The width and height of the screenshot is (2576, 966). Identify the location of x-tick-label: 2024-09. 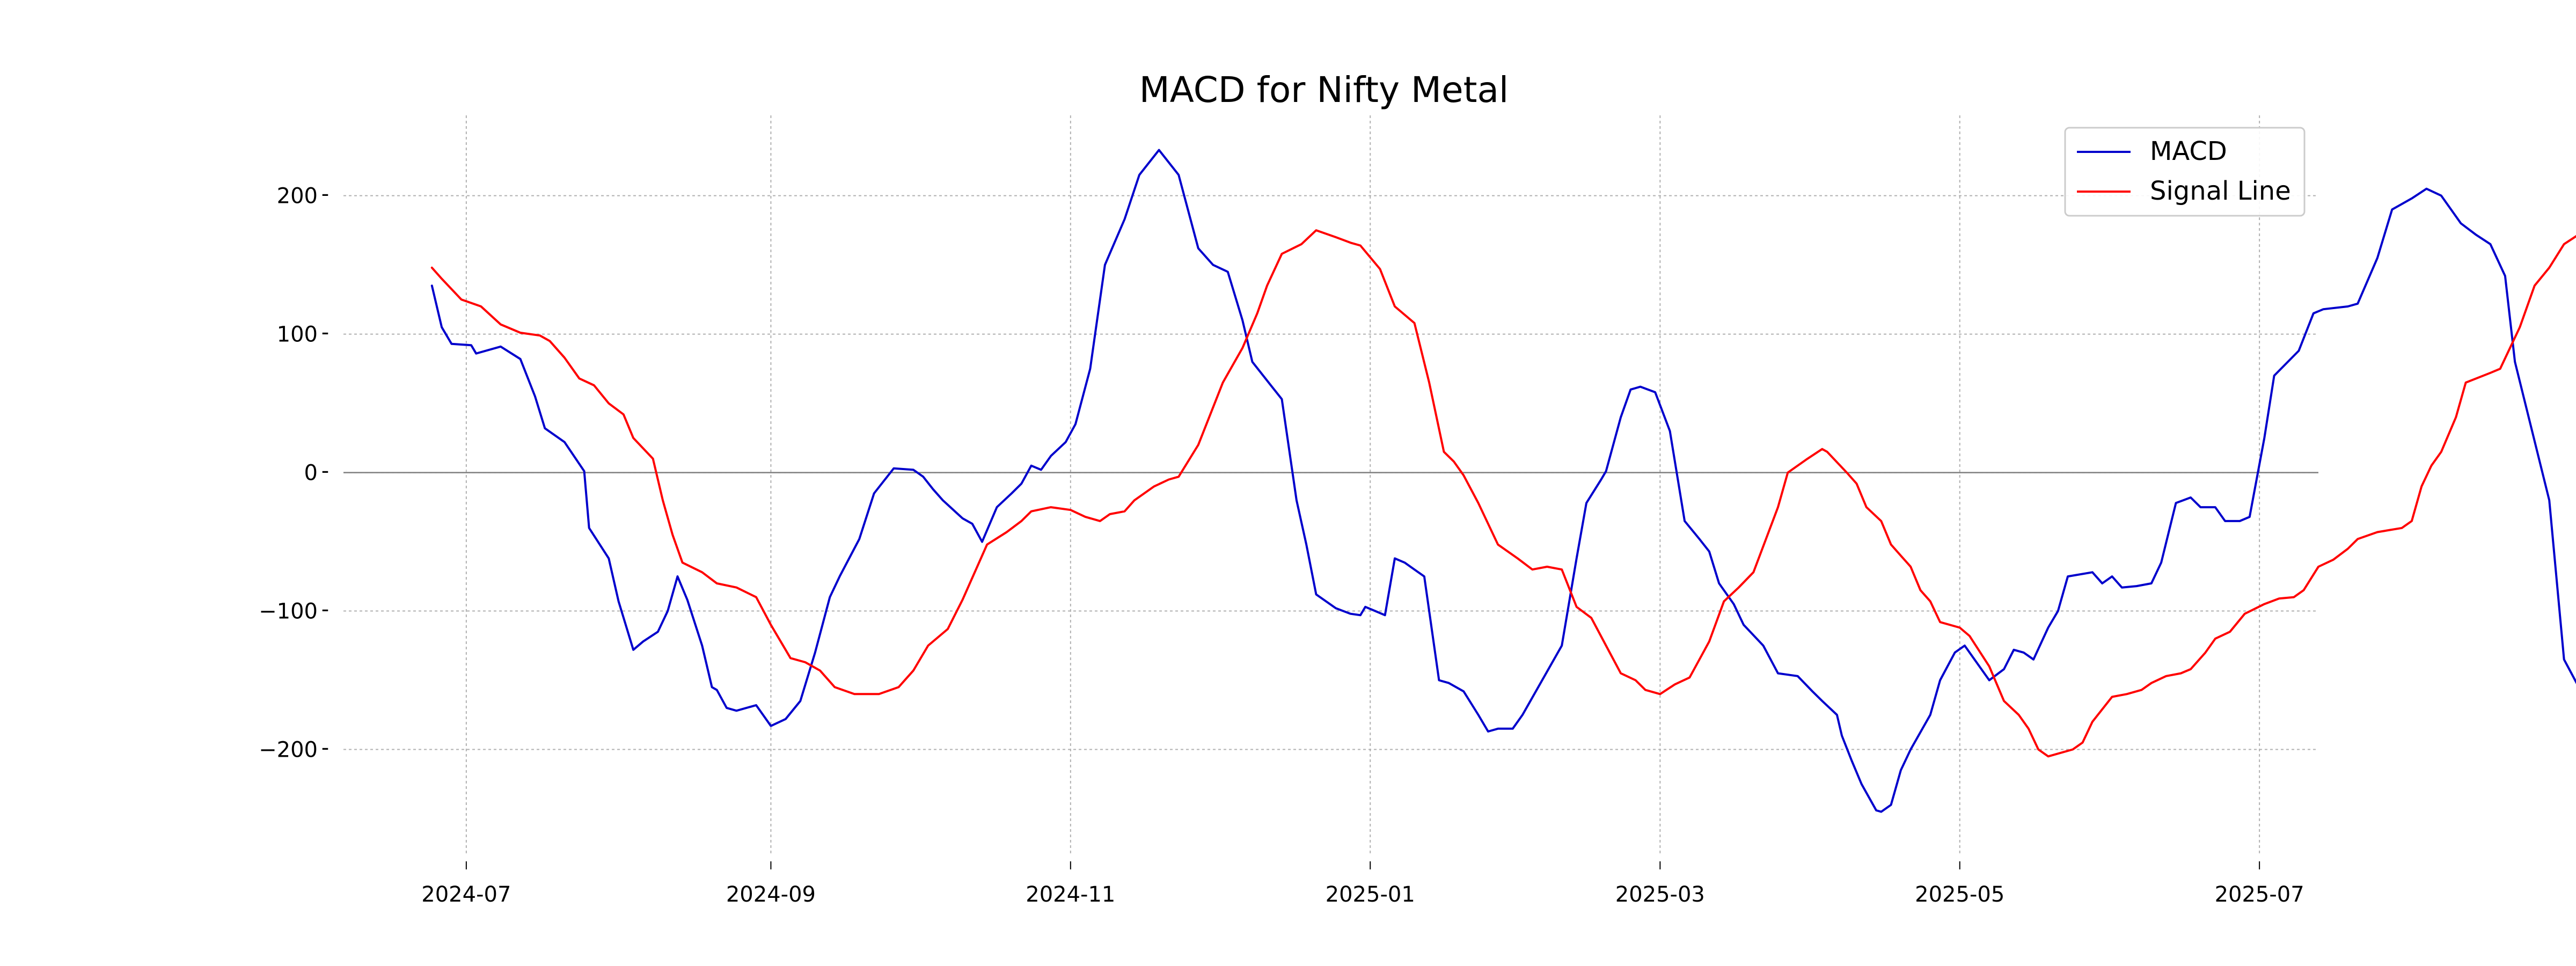
(771, 894).